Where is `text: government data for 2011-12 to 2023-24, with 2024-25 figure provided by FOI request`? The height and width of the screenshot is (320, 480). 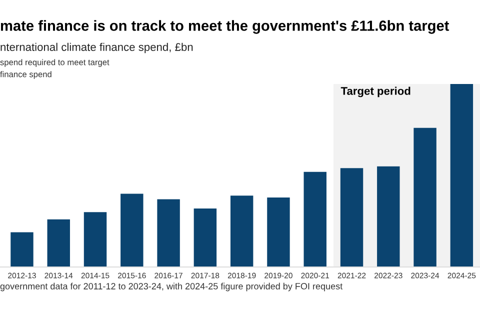 text: government data for 2011-12 to 2023-24, with 2024-25 figure provided by FOI request is located at coordinates (171, 287).